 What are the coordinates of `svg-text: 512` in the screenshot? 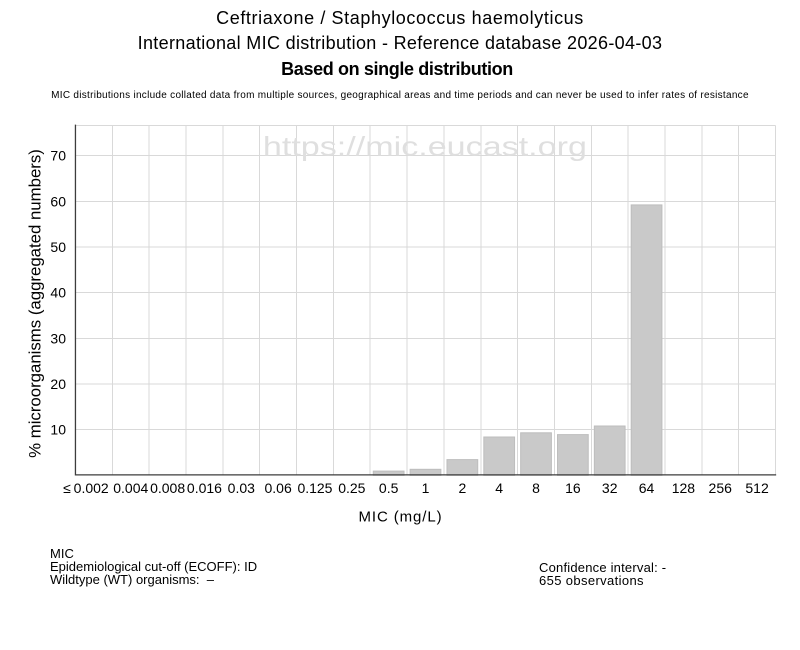 It's located at (757, 488).